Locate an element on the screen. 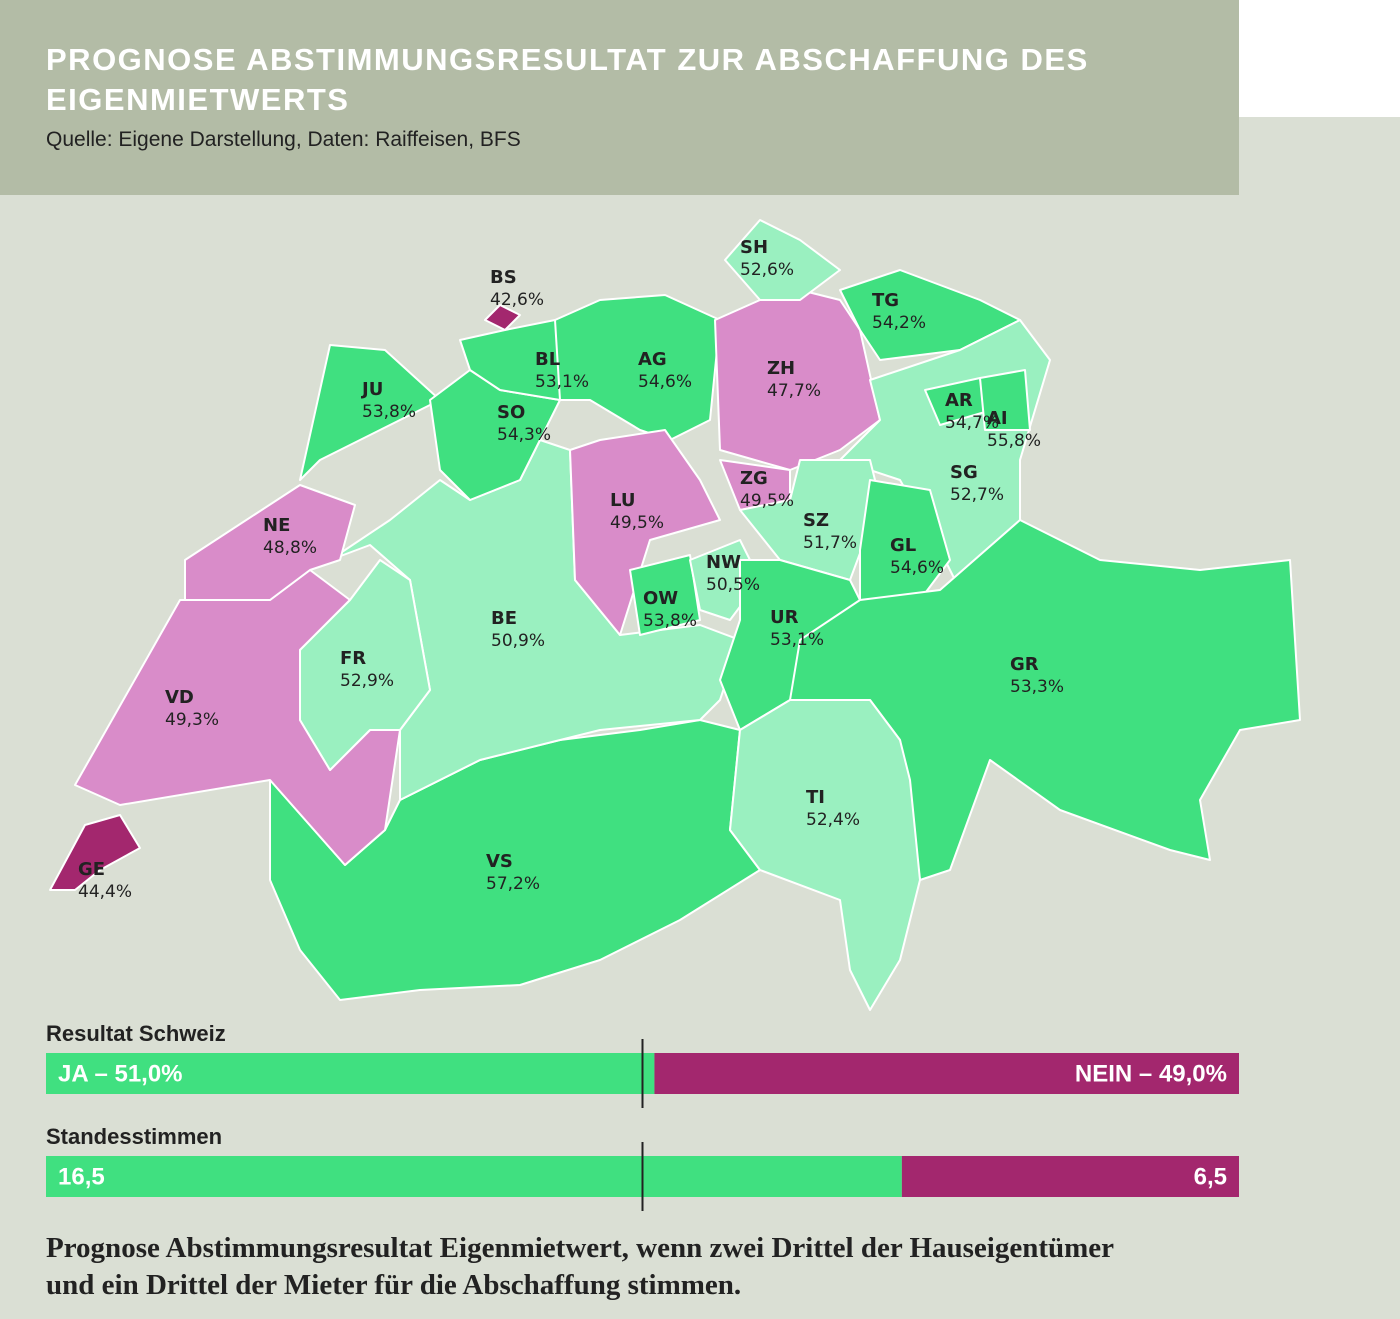  canton-value: 49,3% is located at coordinates (192, 720).